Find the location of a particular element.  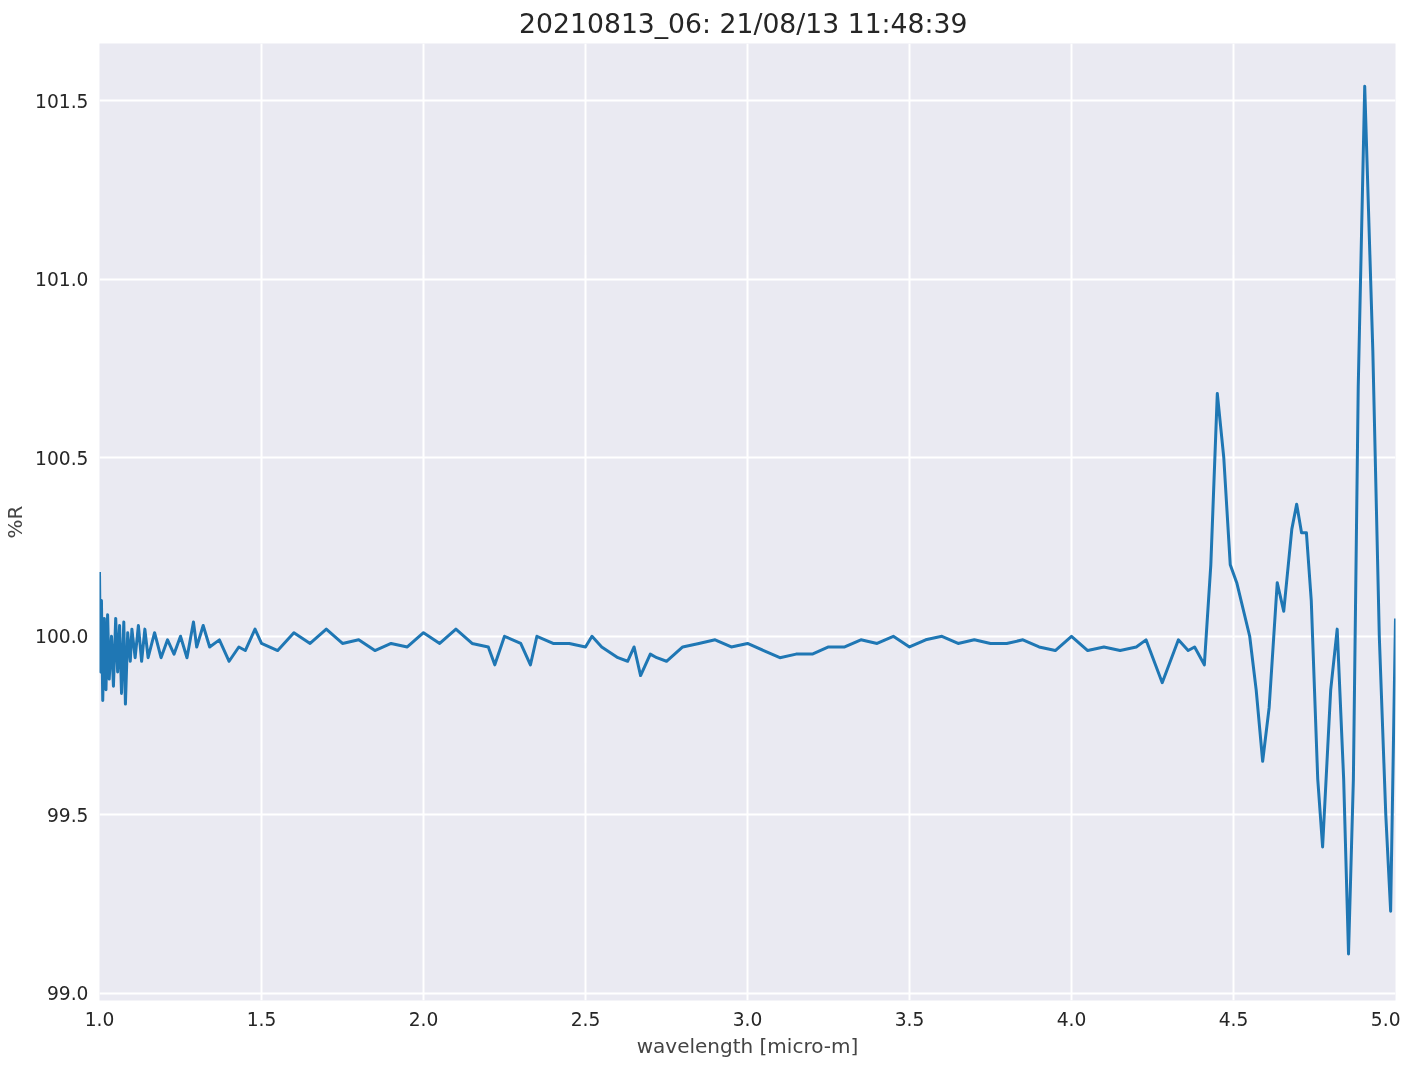

y-tick-label: 100.0 is located at coordinates (62, 637).